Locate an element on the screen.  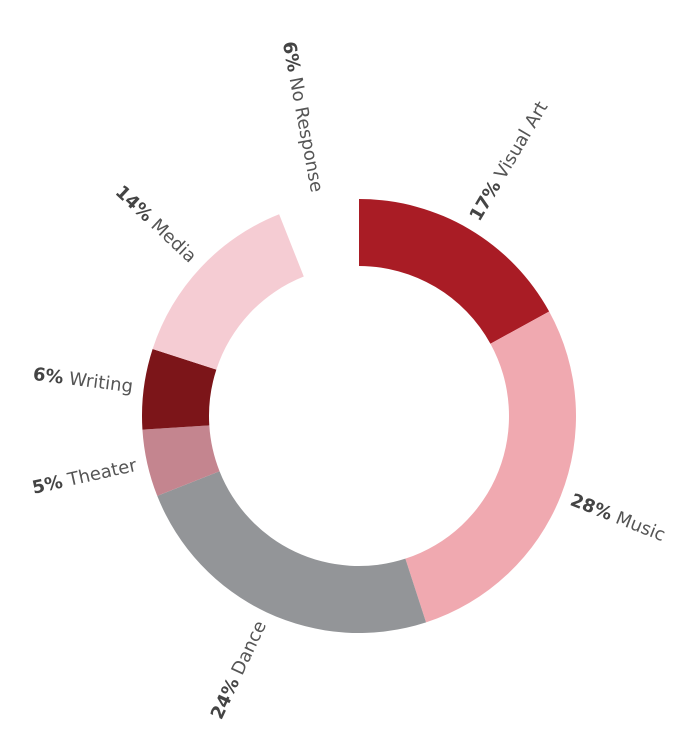
category-label: Writing is located at coordinates (101, 382).